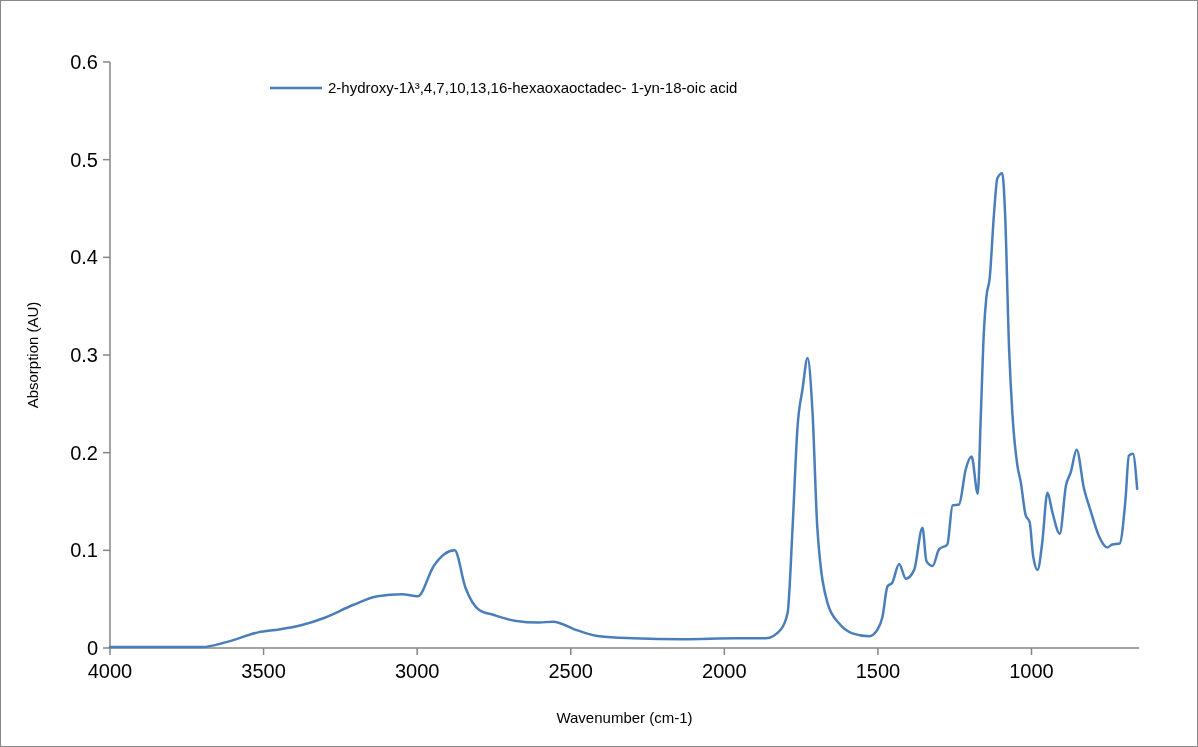 Image resolution: width=1198 pixels, height=747 pixels. Describe the element at coordinates (570, 671) in the screenshot. I see `x-tick-label: 2500` at that location.